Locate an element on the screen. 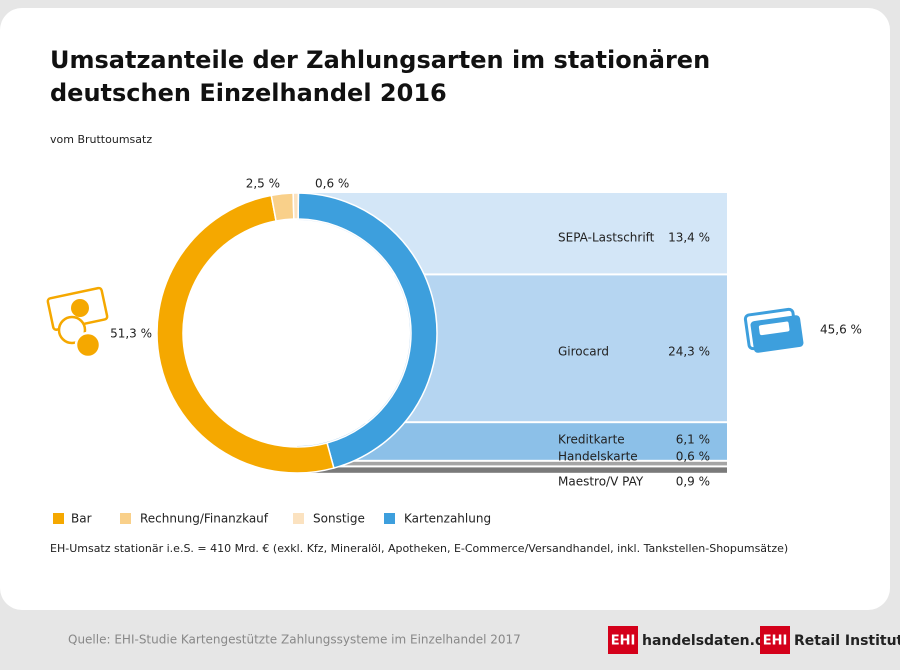  legend-label: Rechnung/Finanzkauf is located at coordinates (204, 519).